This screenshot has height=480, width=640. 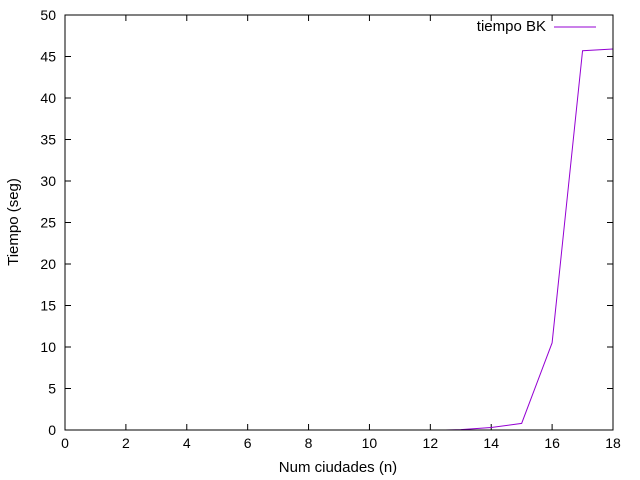 What do you see at coordinates (52, 430) in the screenshot?
I see `y-tick-label: 0` at bounding box center [52, 430].